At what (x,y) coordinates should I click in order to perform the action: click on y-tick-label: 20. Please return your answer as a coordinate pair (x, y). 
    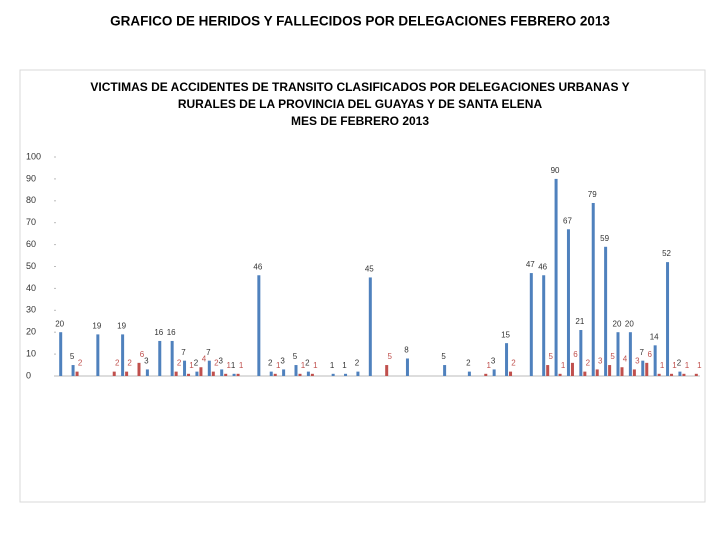
    Looking at the image, I should click on (31, 332).